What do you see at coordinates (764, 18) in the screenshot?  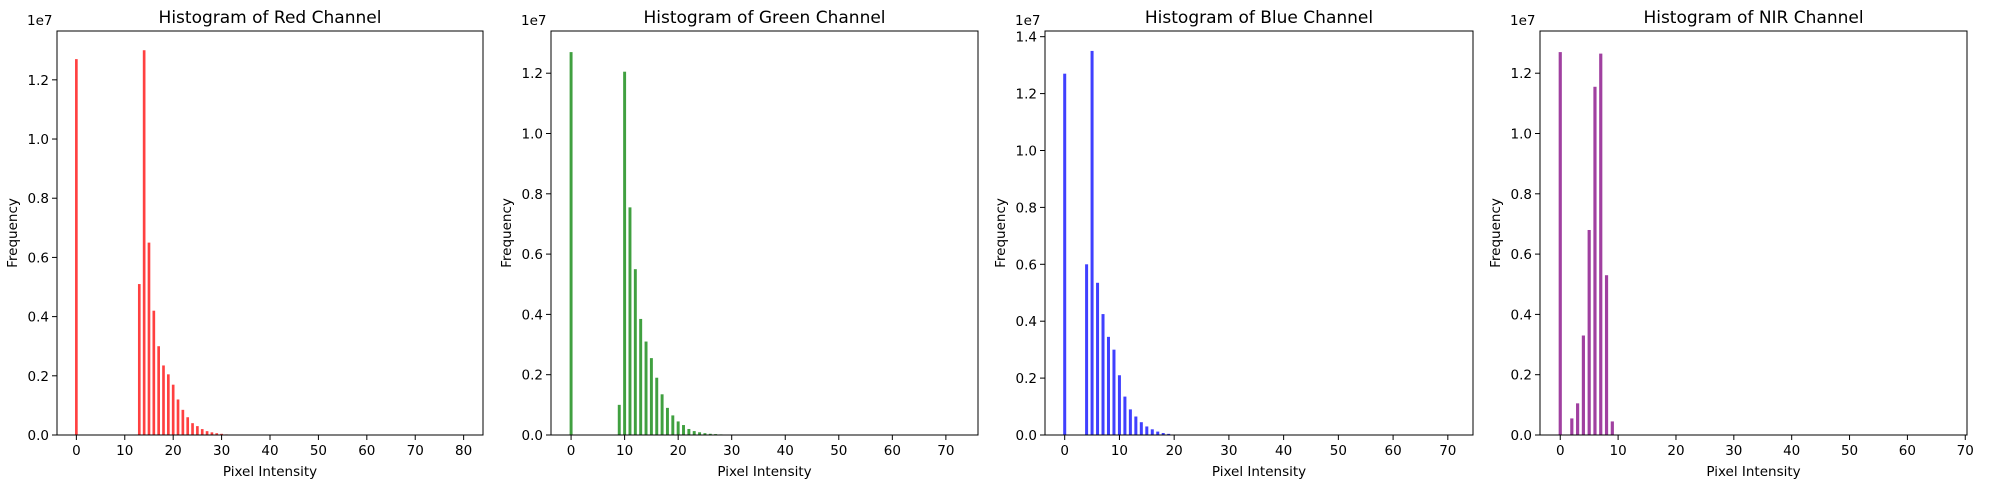 I see `chart-title: Histogram of Green Channel` at bounding box center [764, 18].